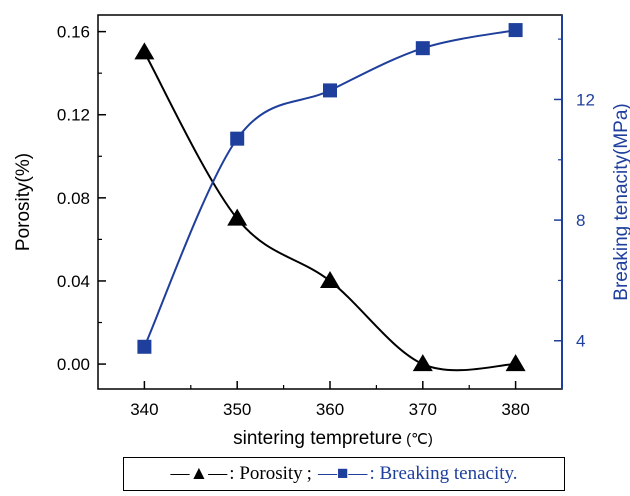 The width and height of the screenshot is (630, 496). I want to click on y2-axis-title: Breaking tenacity(MPa), so click(620, 201).